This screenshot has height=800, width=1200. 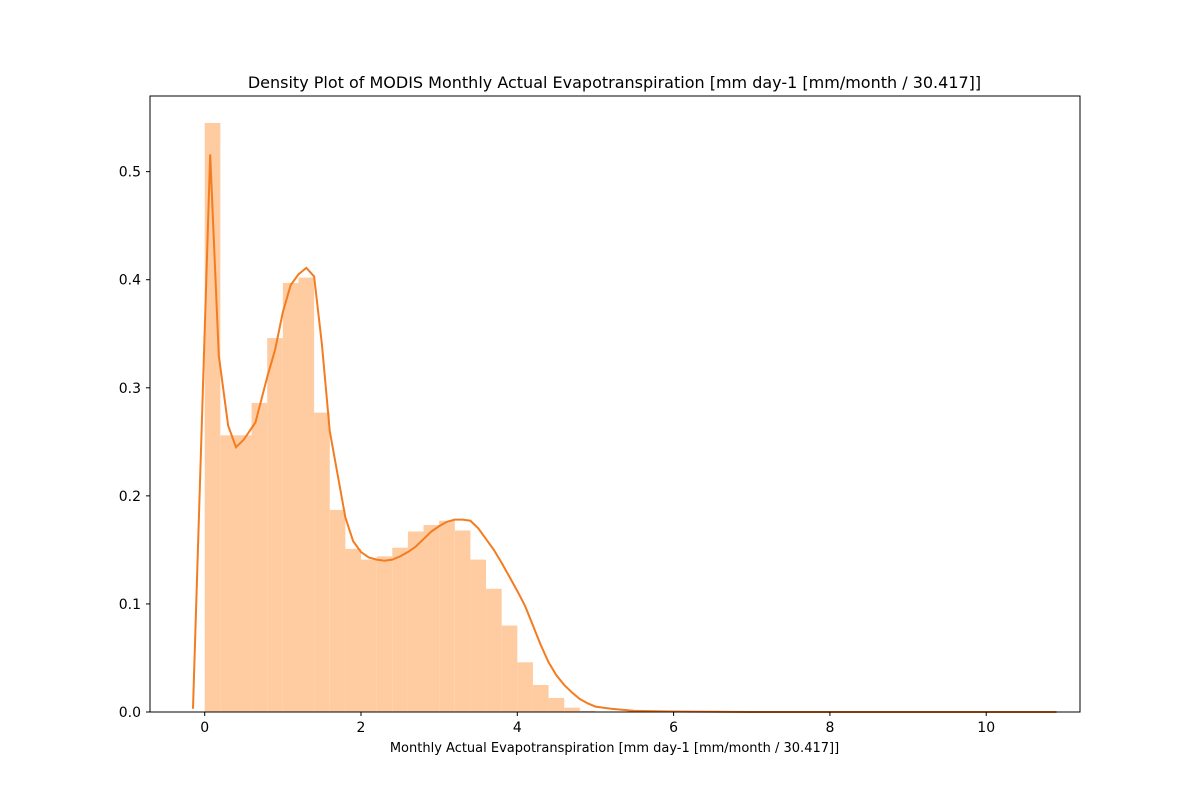 What do you see at coordinates (673, 728) in the screenshot?
I see `x-tick-label: 6` at bounding box center [673, 728].